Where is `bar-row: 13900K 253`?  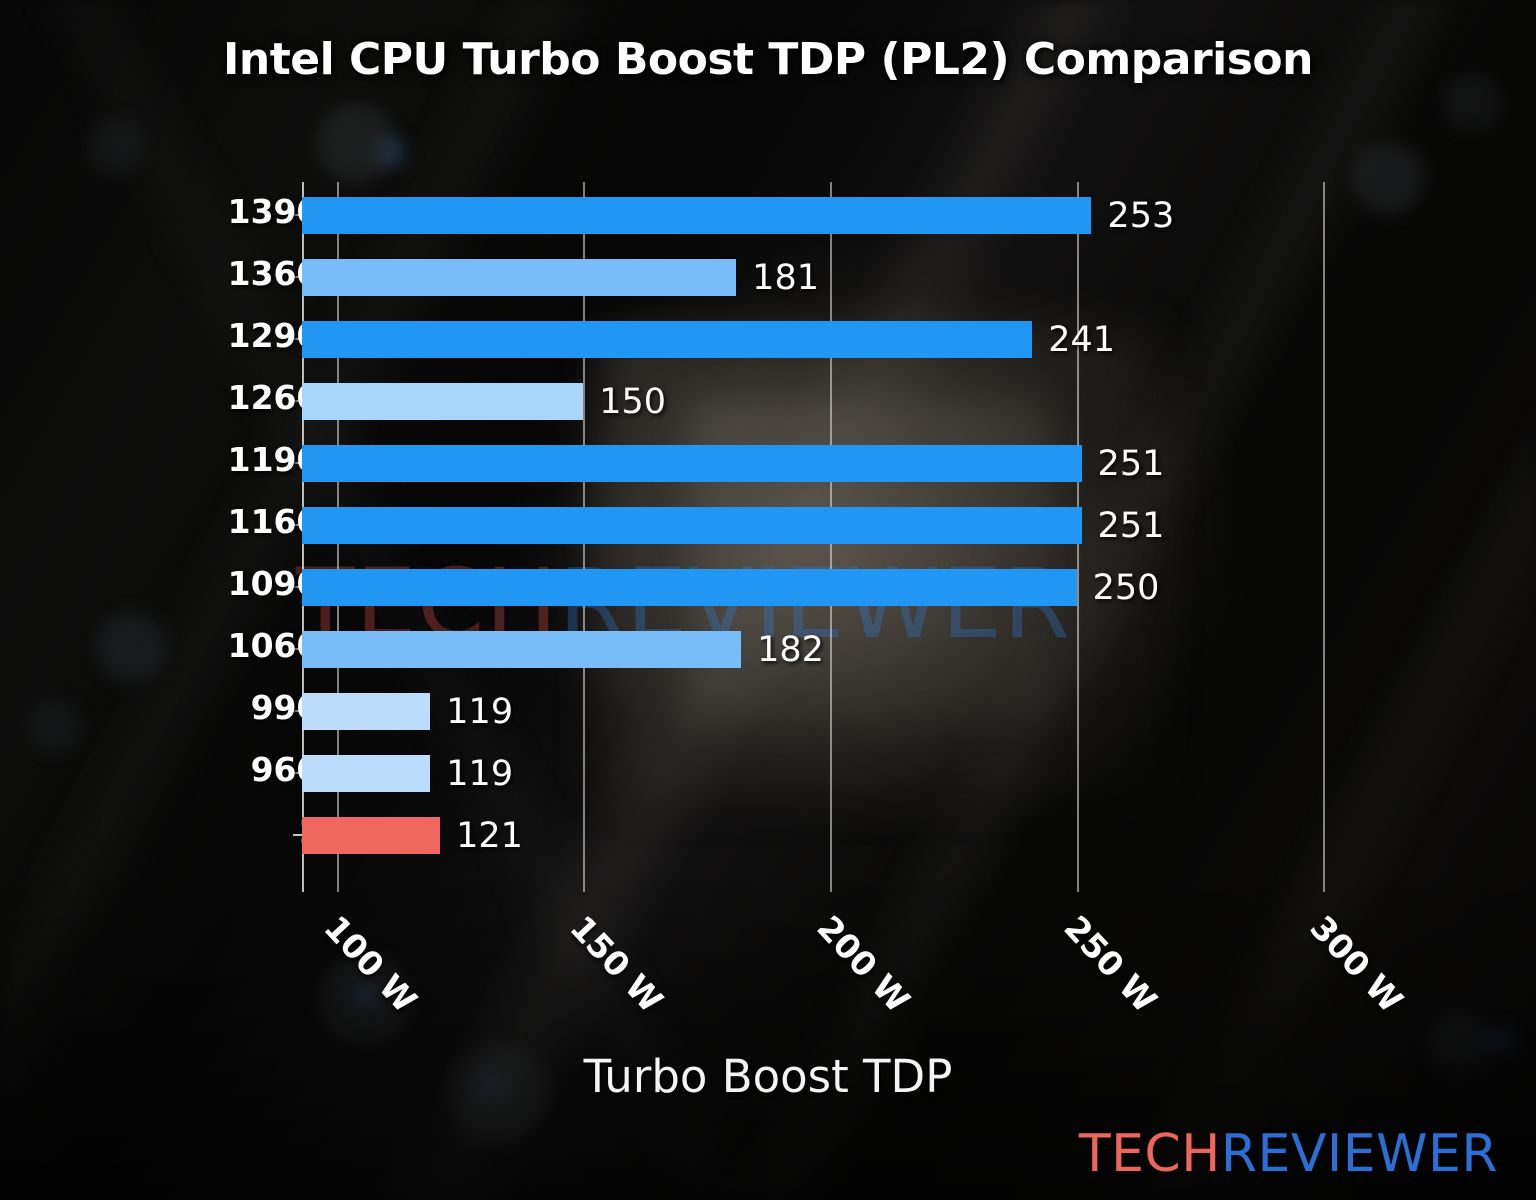
bar-row: 13900K 253 is located at coordinates (865, 215).